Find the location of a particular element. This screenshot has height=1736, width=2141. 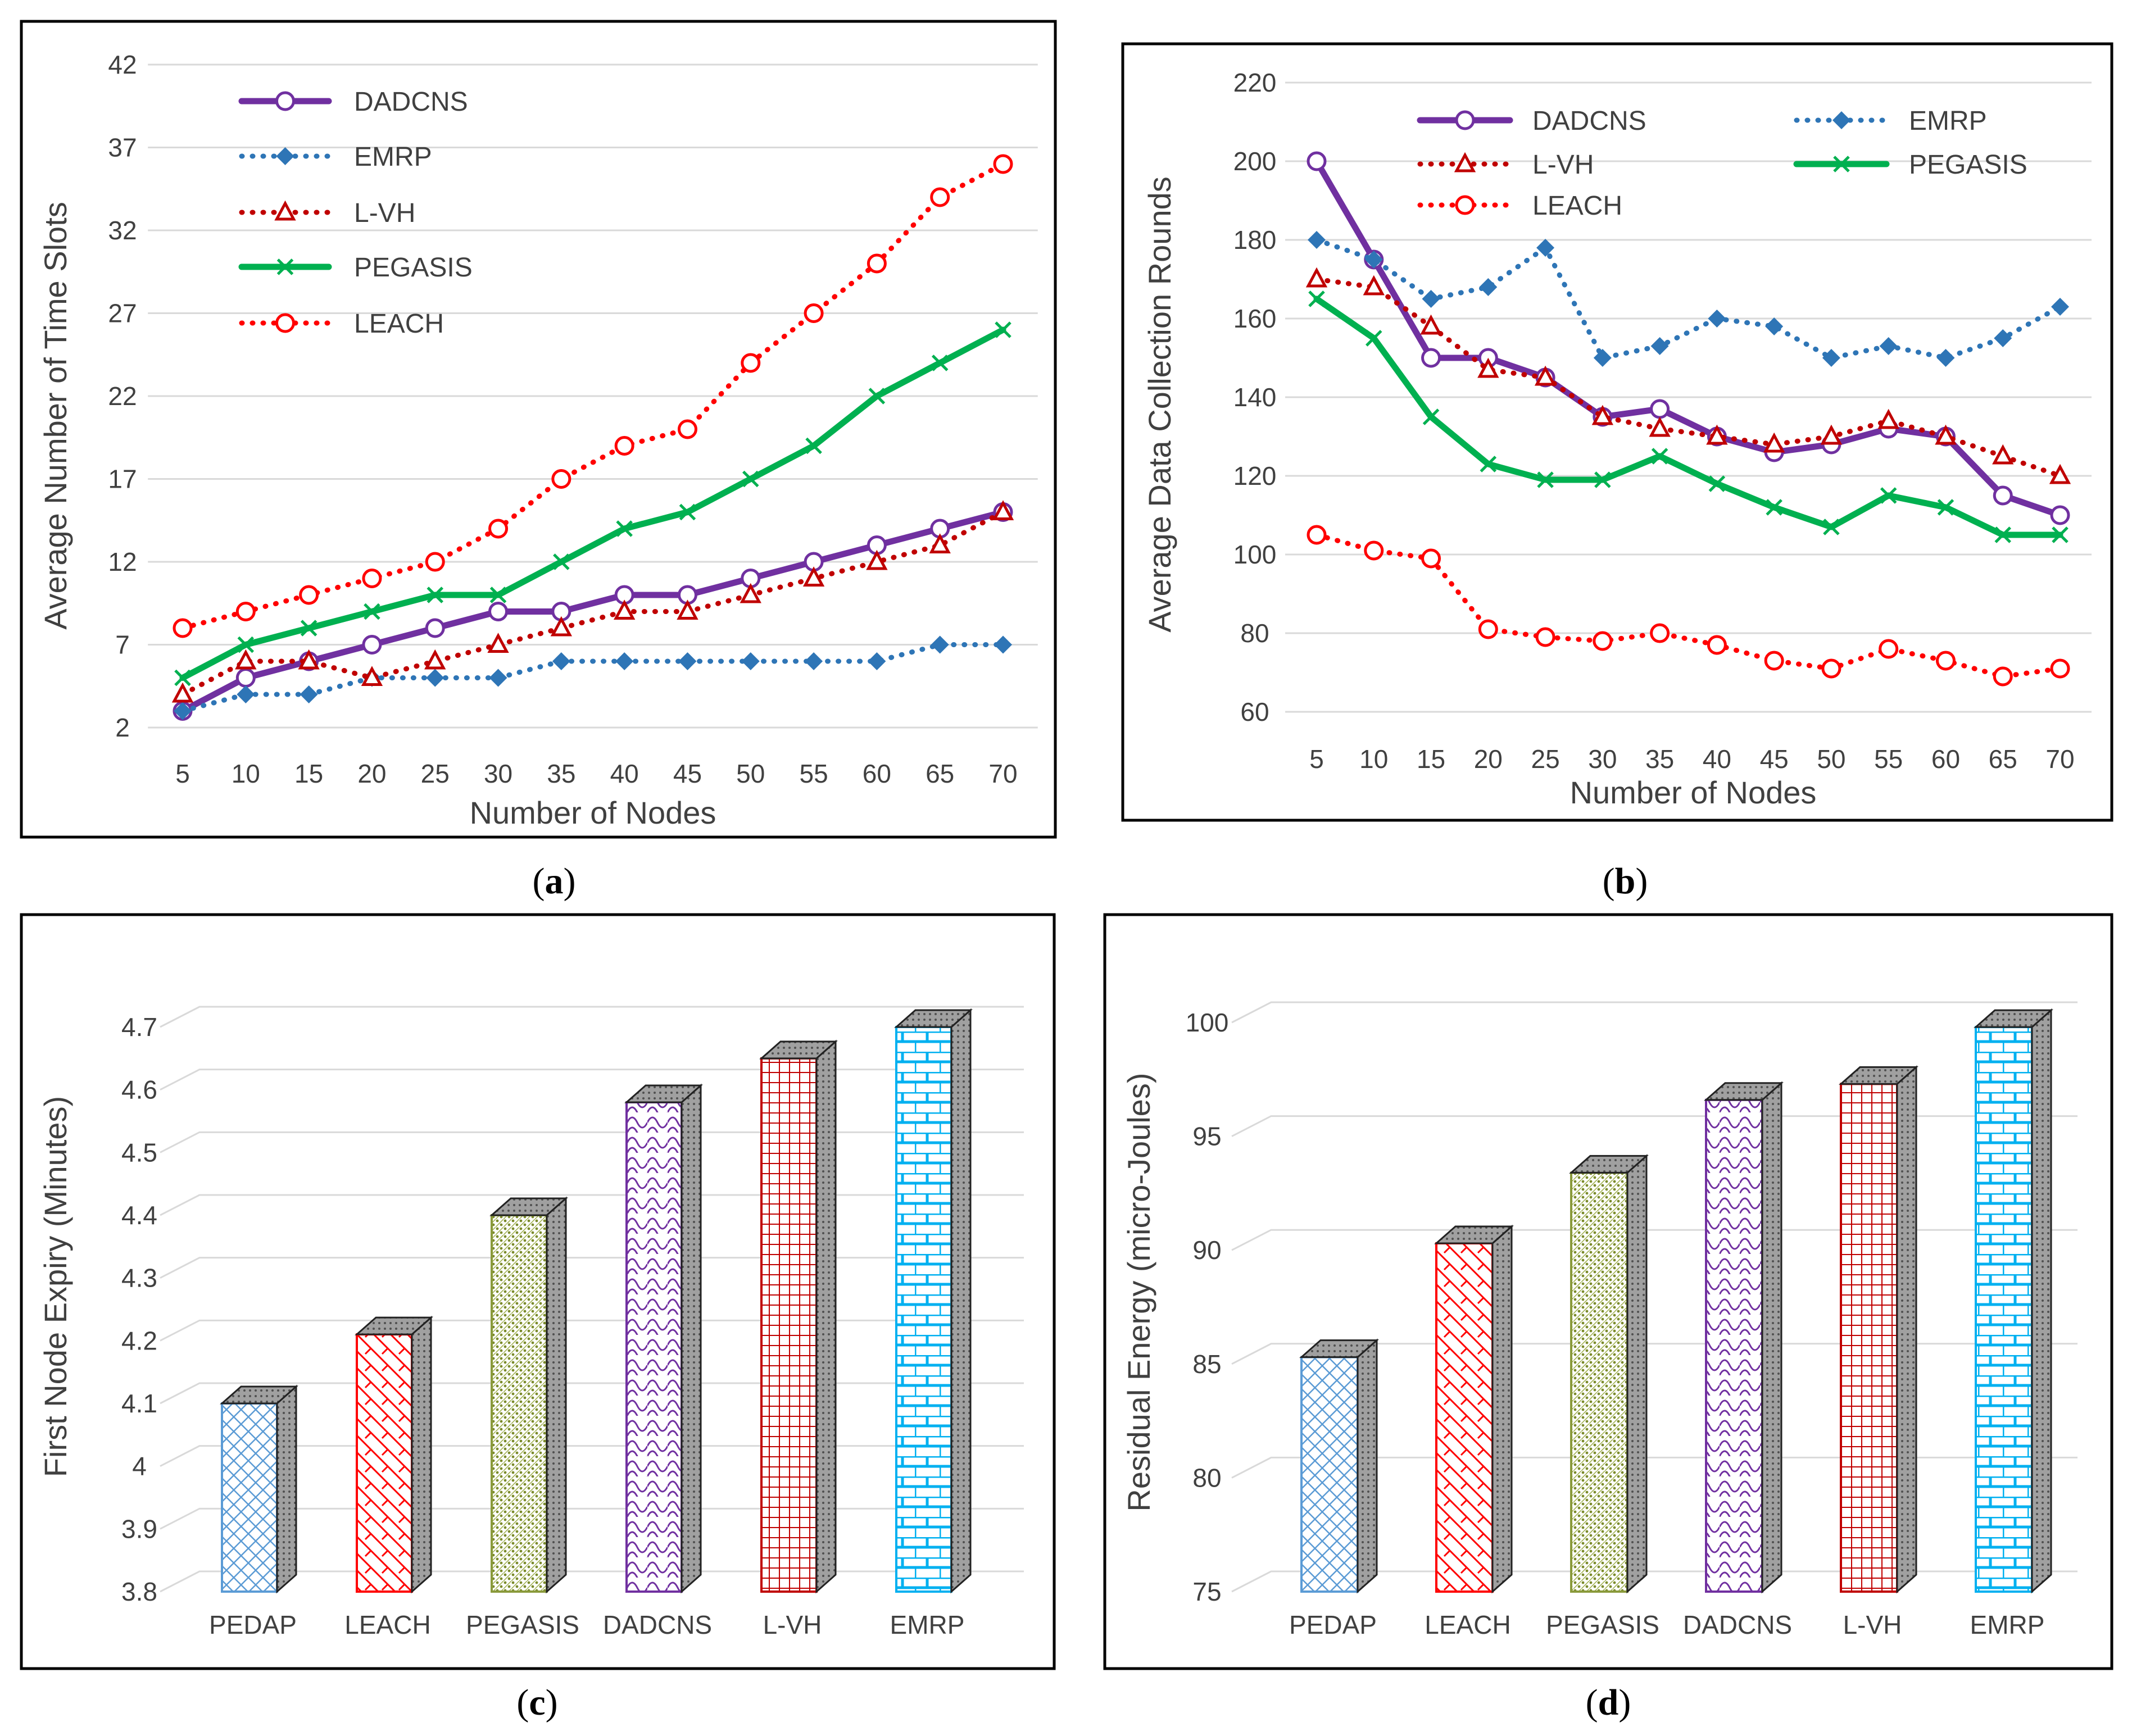

chart-d-bar-dadcns is located at coordinates (1734, 1345).